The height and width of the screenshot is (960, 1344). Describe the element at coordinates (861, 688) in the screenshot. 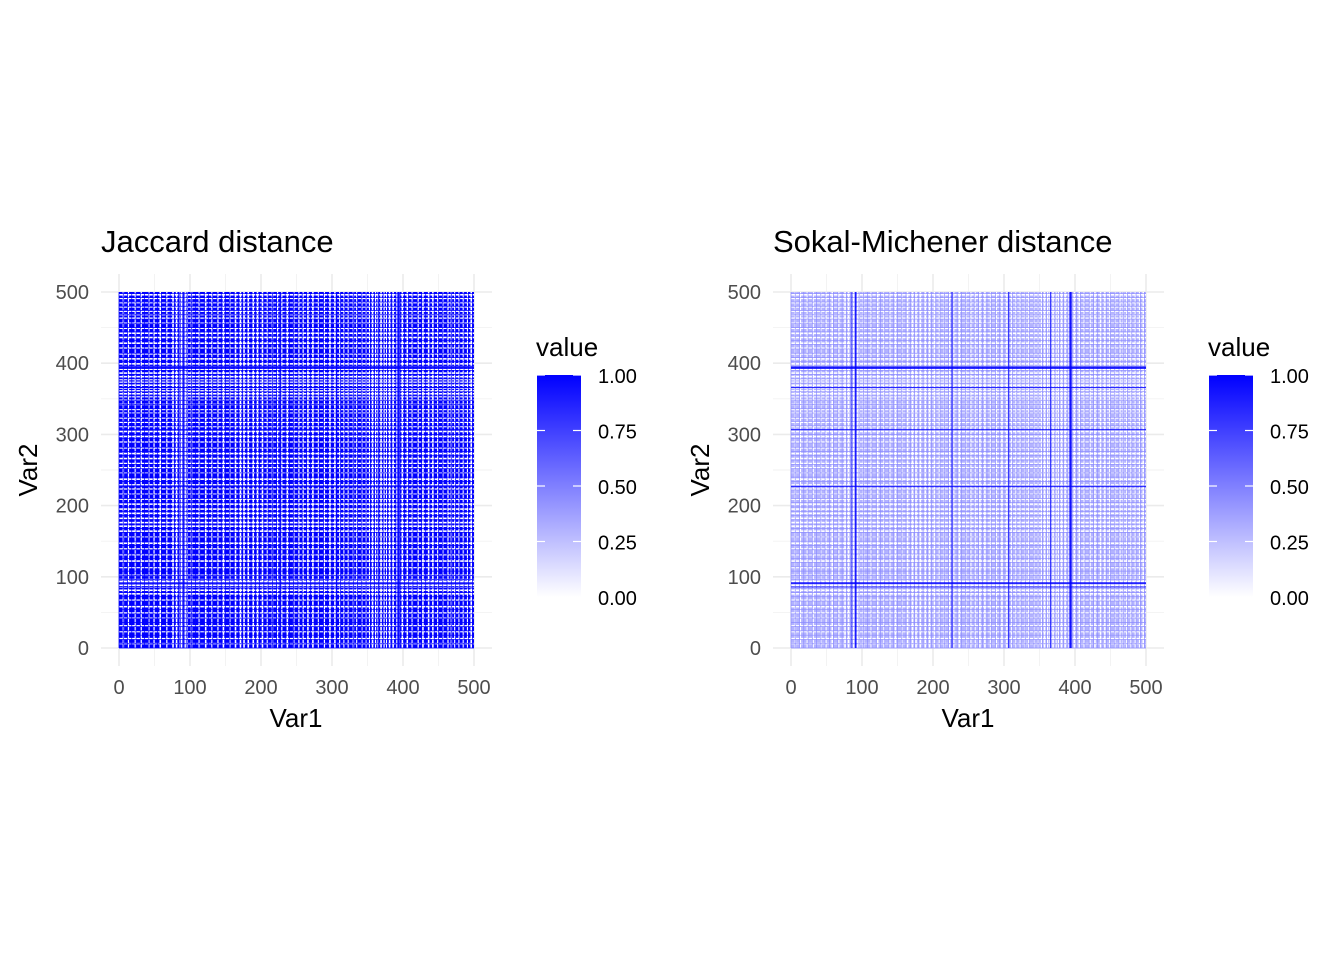

I see `x-tick-label: 100` at that location.